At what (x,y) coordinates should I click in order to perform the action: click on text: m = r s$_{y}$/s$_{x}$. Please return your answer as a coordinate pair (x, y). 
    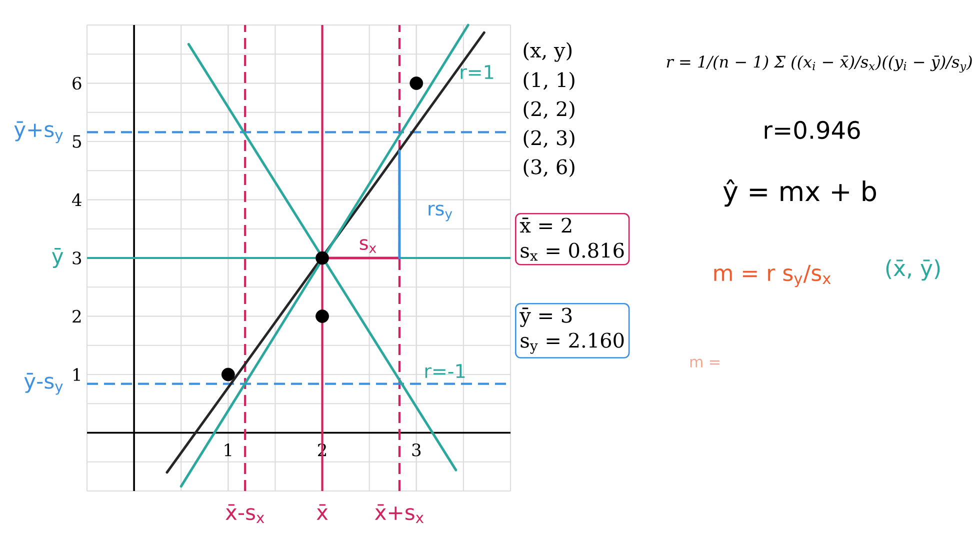
    Looking at the image, I should click on (772, 276).